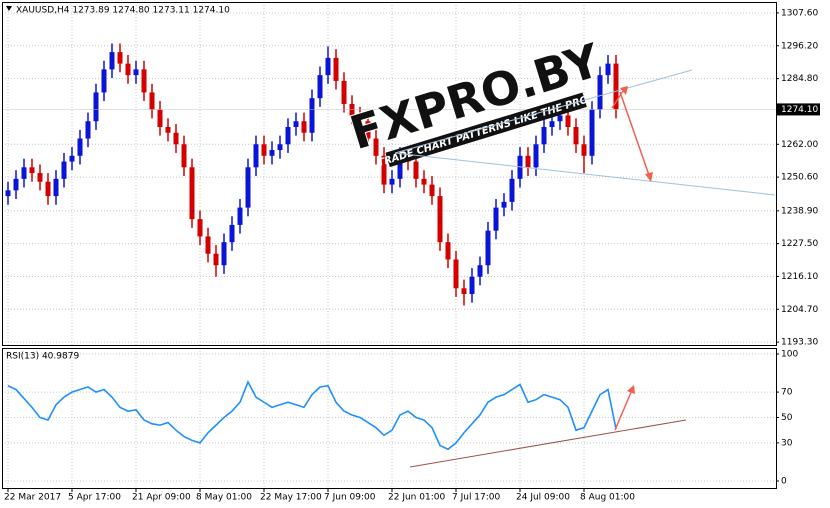 The image size is (830, 508). What do you see at coordinates (799, 310) in the screenshot?
I see `y-tick-label: 1204.70` at bounding box center [799, 310].